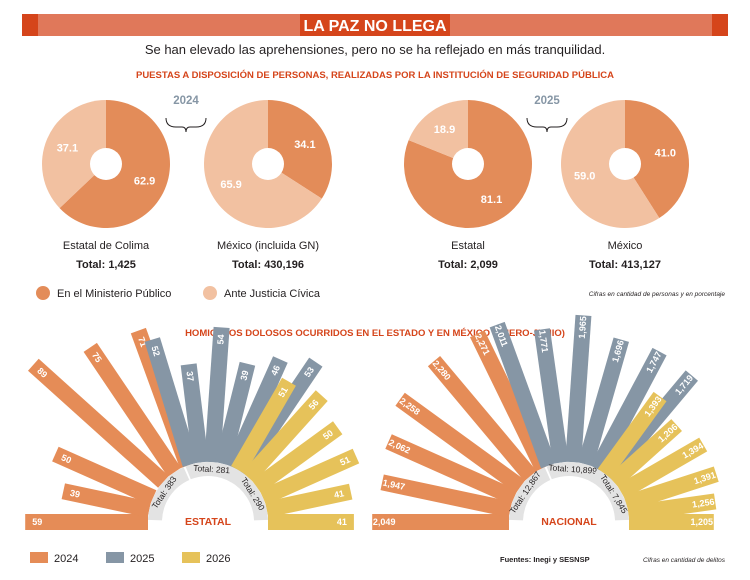 This screenshot has height=580, width=750. Describe the element at coordinates (43, 293) in the screenshot. I see `legend-swatch-ministerio` at that location.